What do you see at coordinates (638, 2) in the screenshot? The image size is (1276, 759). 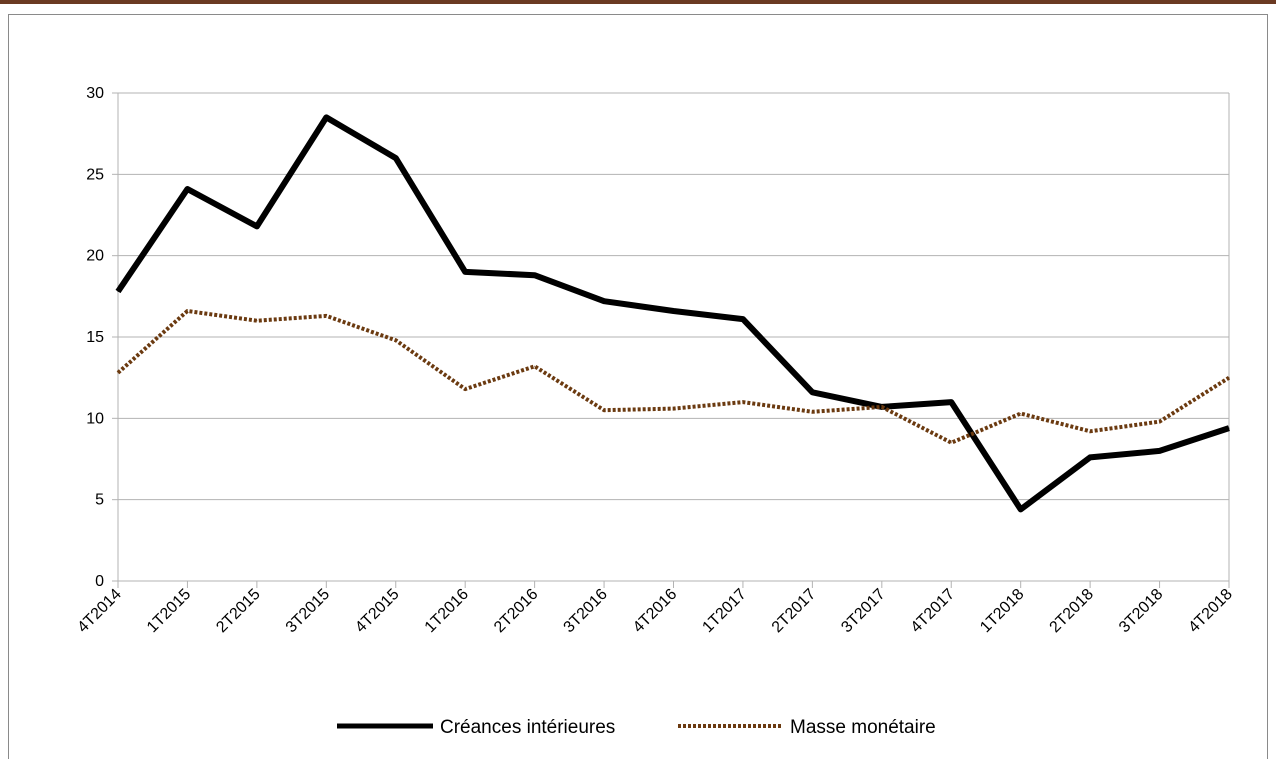 I see `top-border` at bounding box center [638, 2].